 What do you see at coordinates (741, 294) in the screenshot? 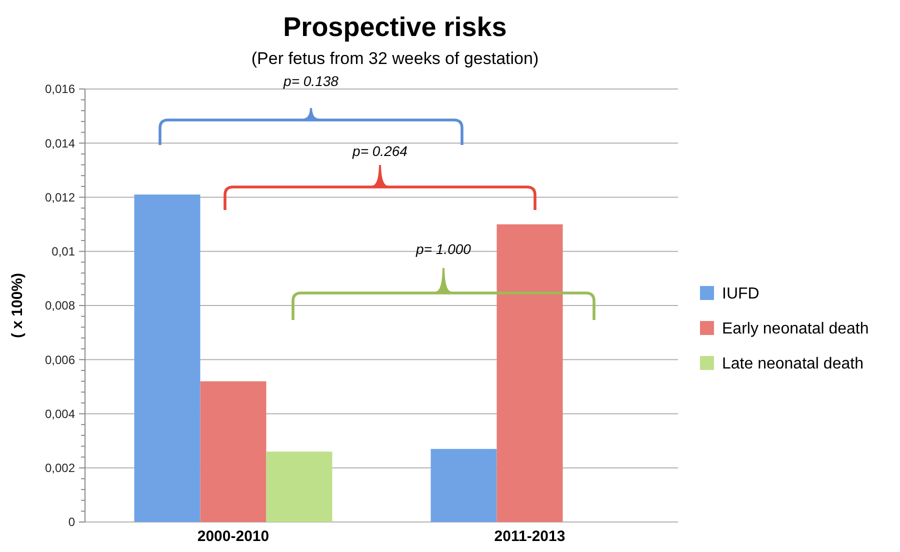
I see `legend-label: IUFD` at bounding box center [741, 294].